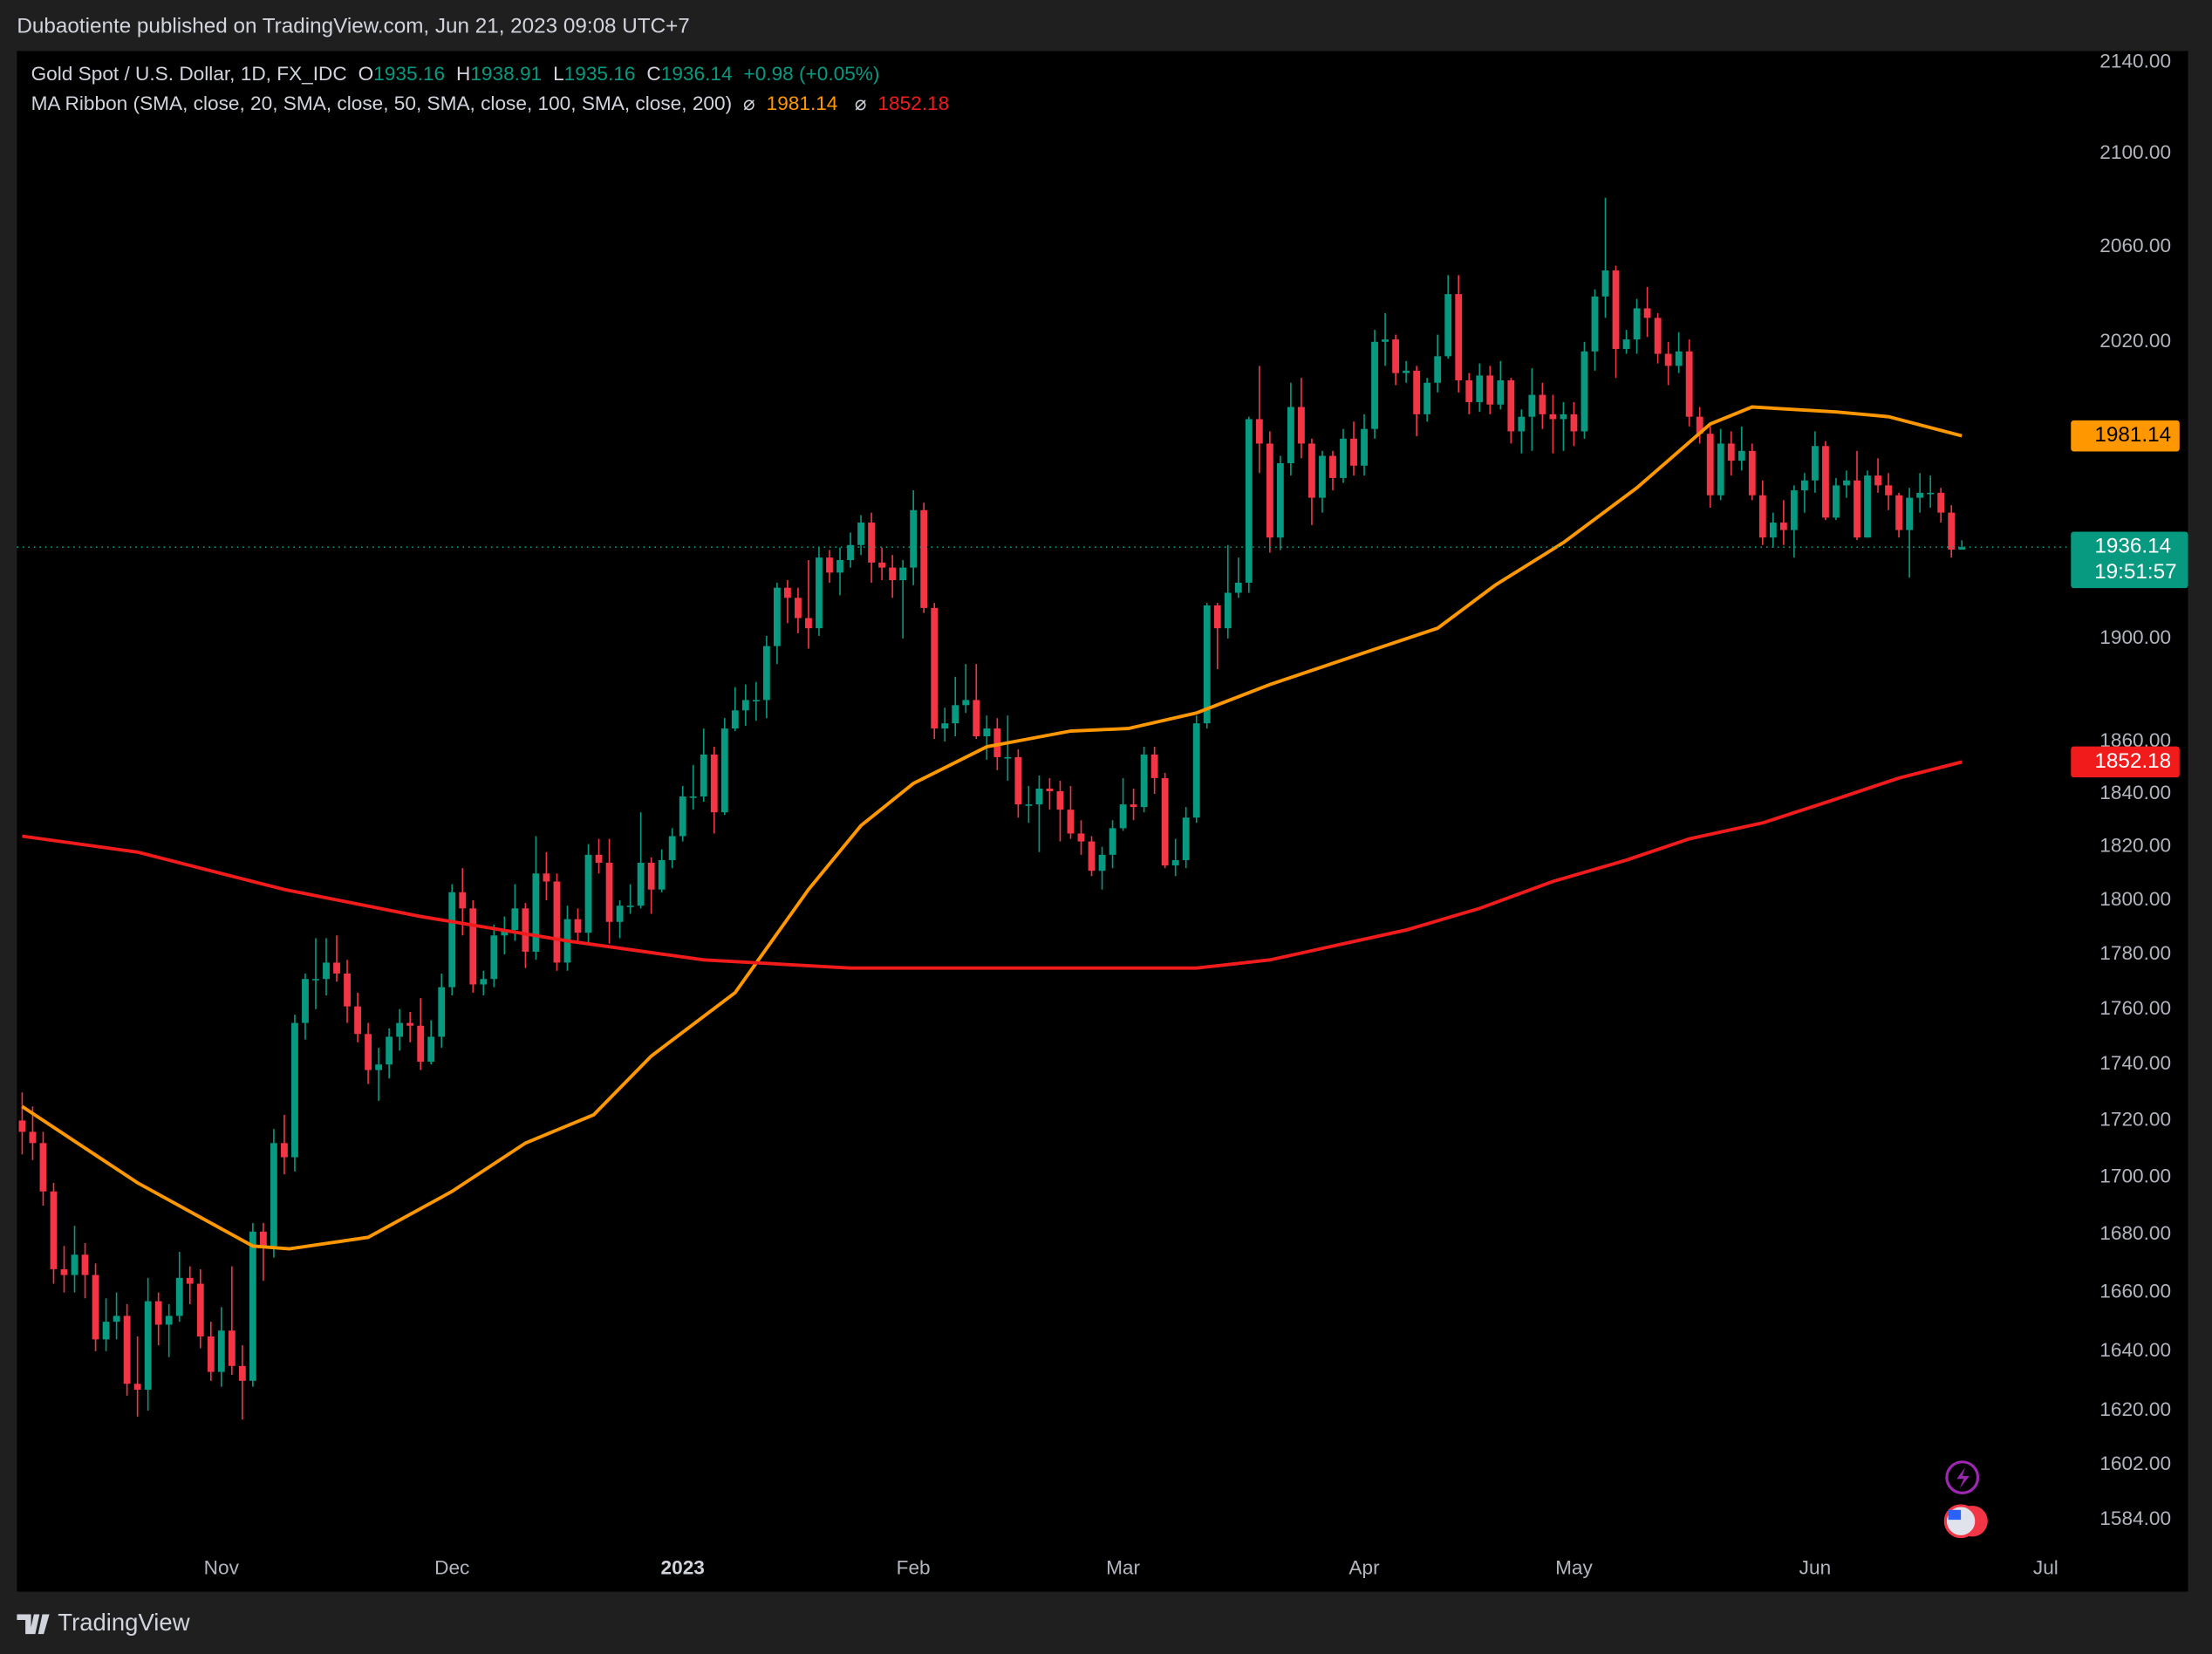  What do you see at coordinates (683, 1568) in the screenshot?
I see `x-tick-label: 2023` at bounding box center [683, 1568].